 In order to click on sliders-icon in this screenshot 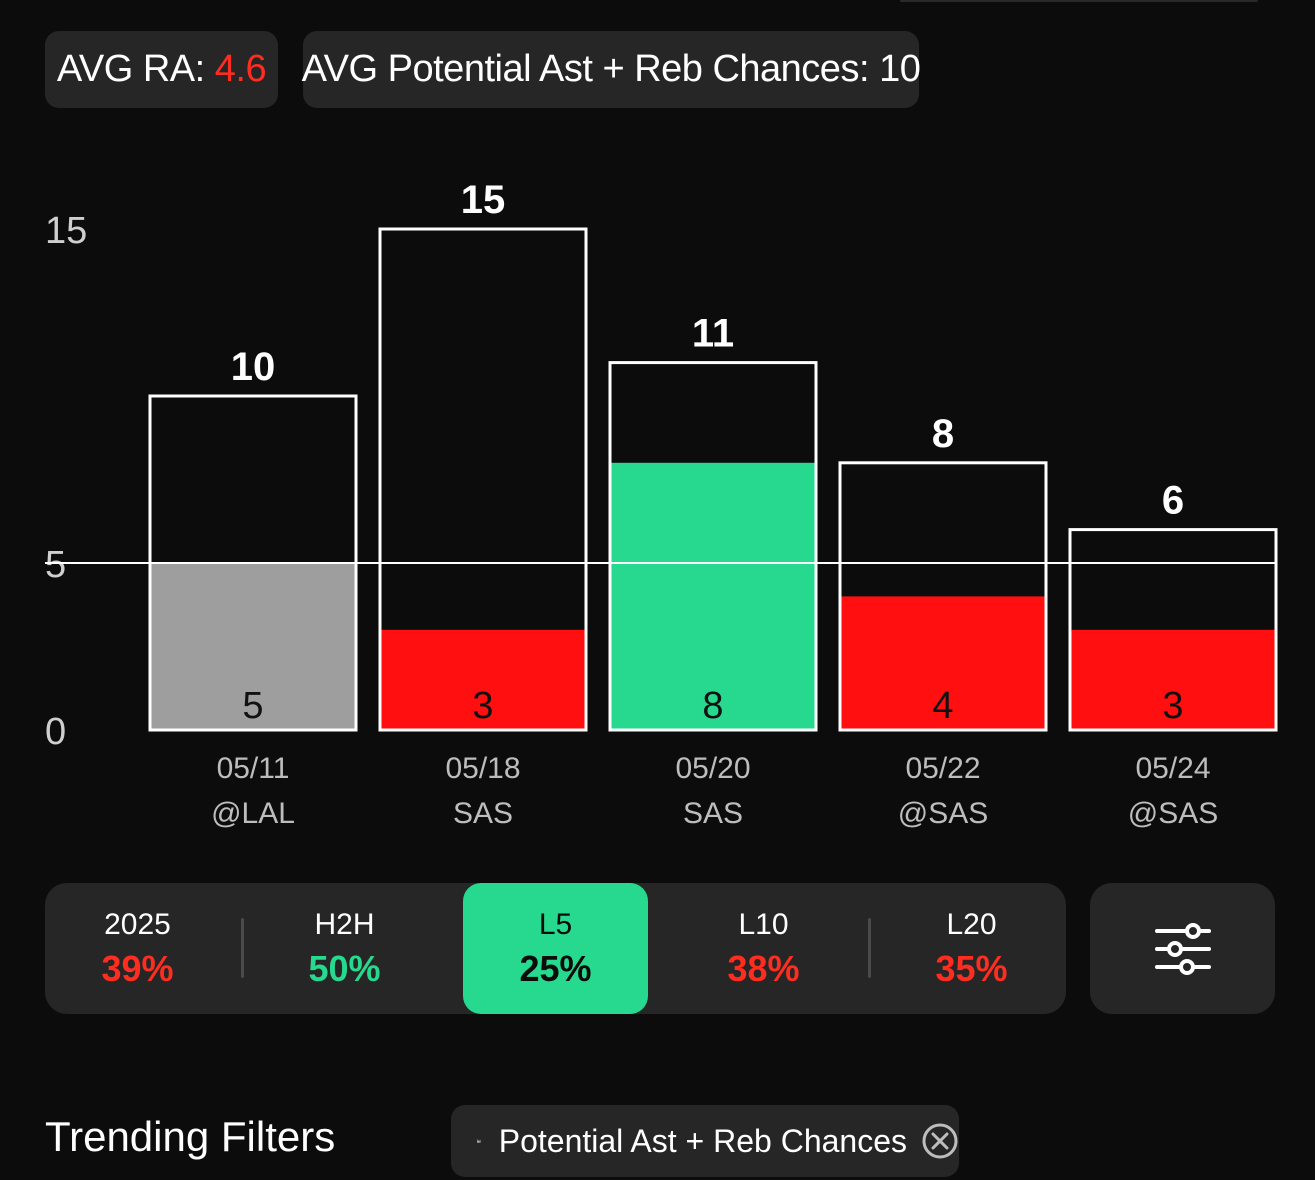, I will do `click(1182, 948)`.